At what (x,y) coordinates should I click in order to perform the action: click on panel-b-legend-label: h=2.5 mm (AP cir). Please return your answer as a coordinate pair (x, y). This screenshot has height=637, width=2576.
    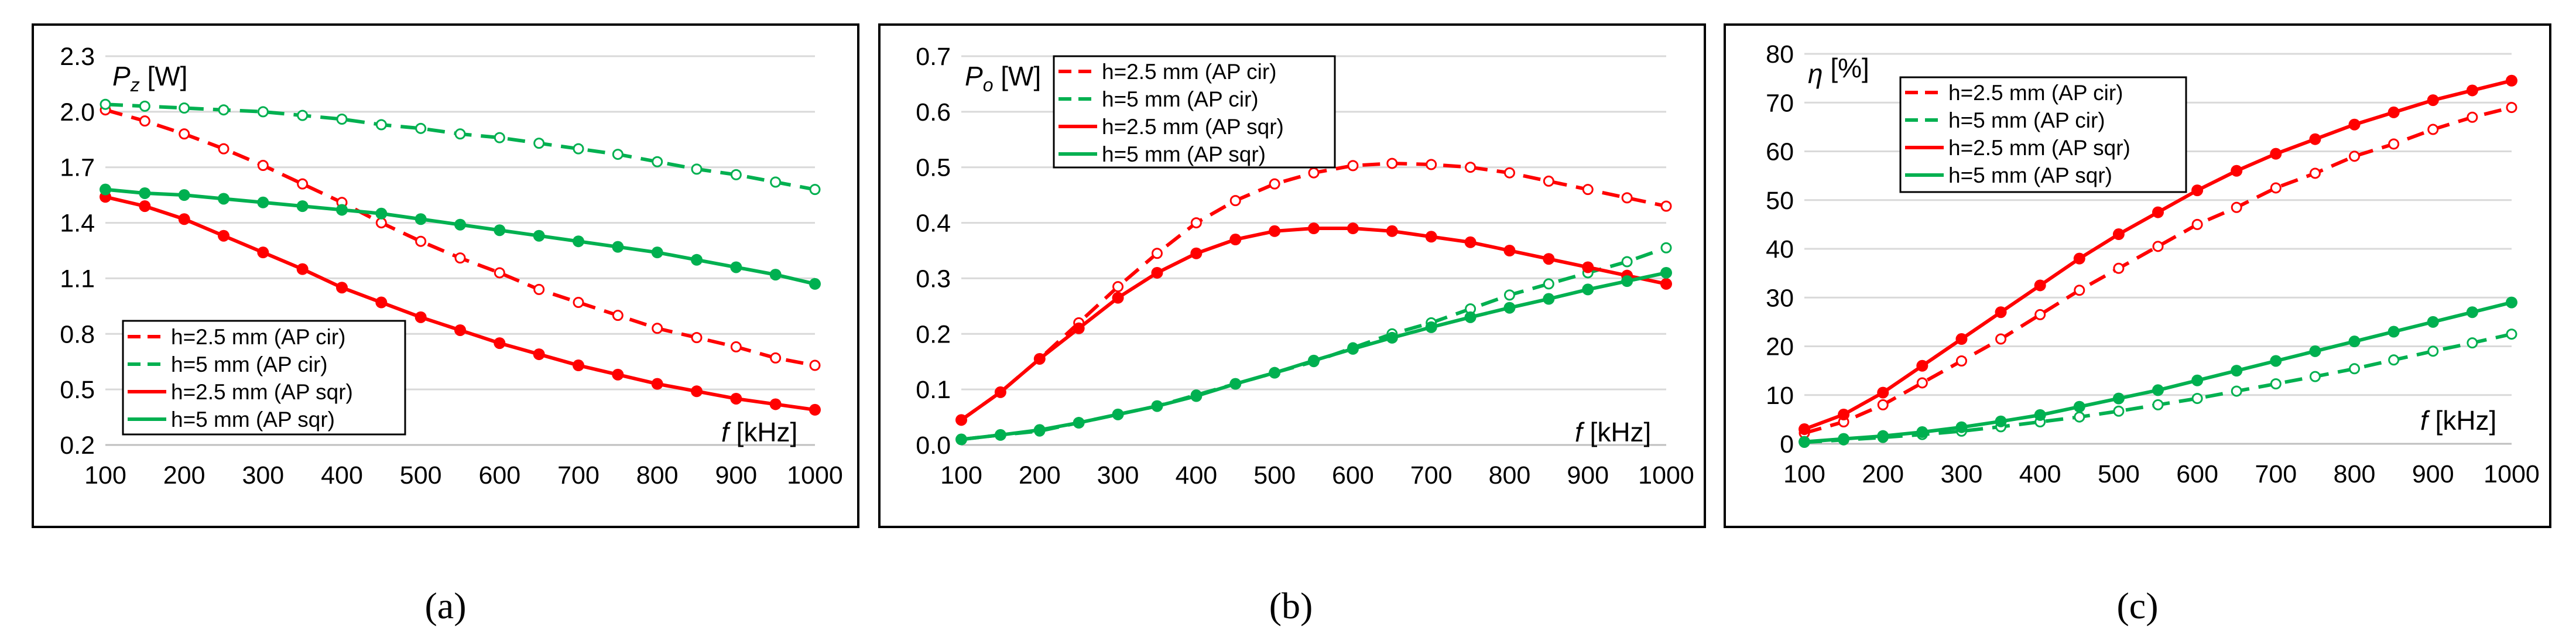
    Looking at the image, I should click on (1189, 72).